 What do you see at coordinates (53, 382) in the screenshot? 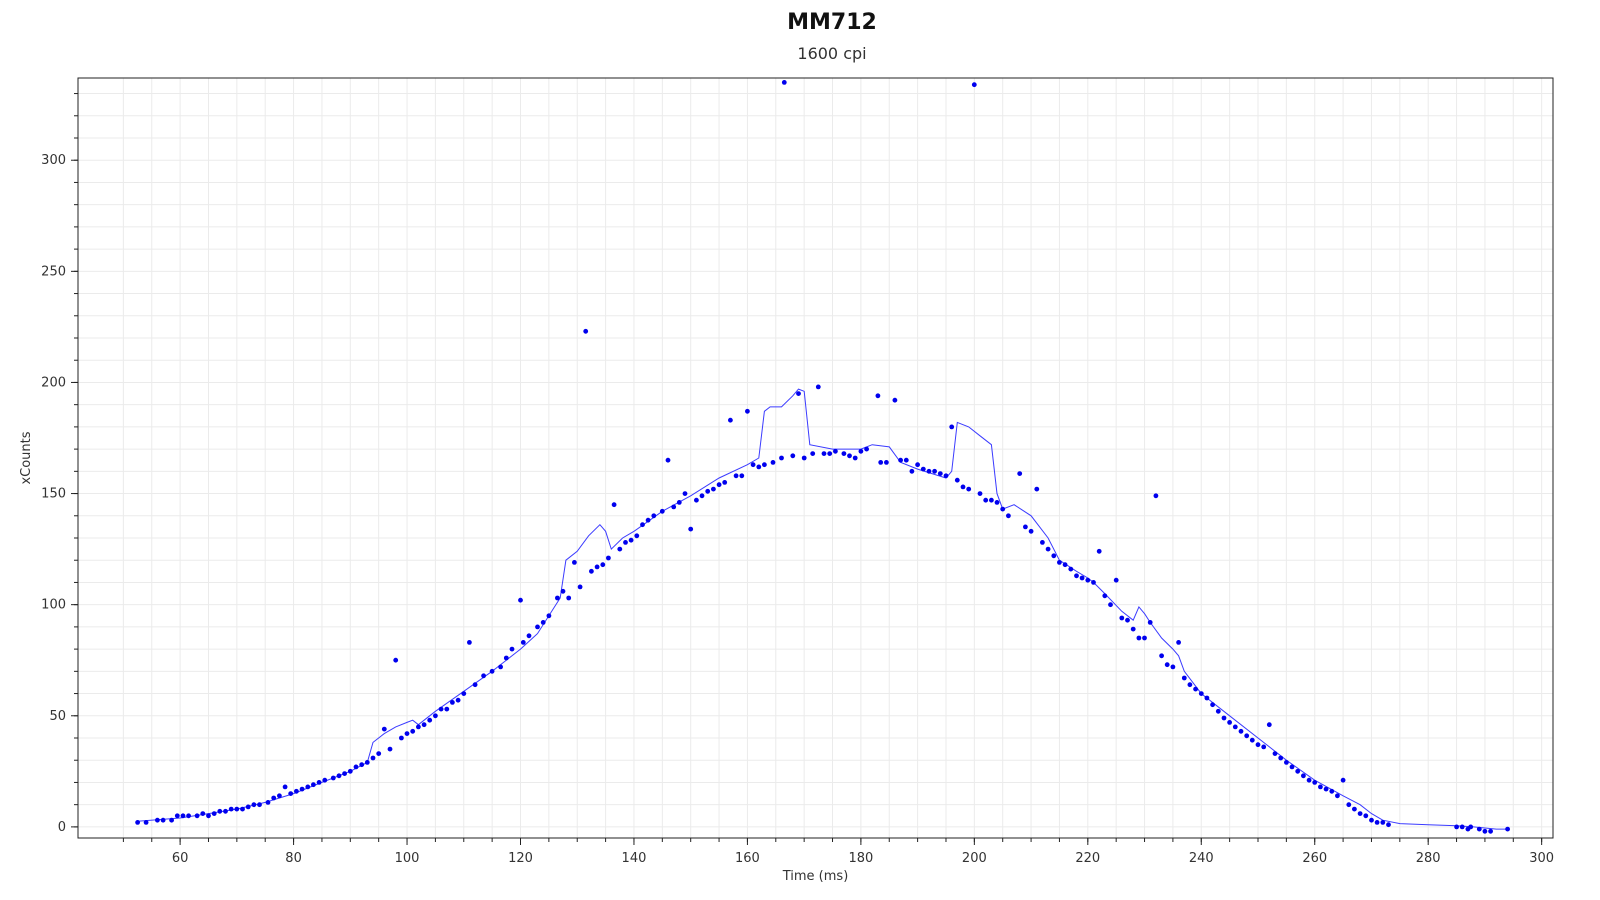
I see `y-tick-label: 200` at bounding box center [53, 382].